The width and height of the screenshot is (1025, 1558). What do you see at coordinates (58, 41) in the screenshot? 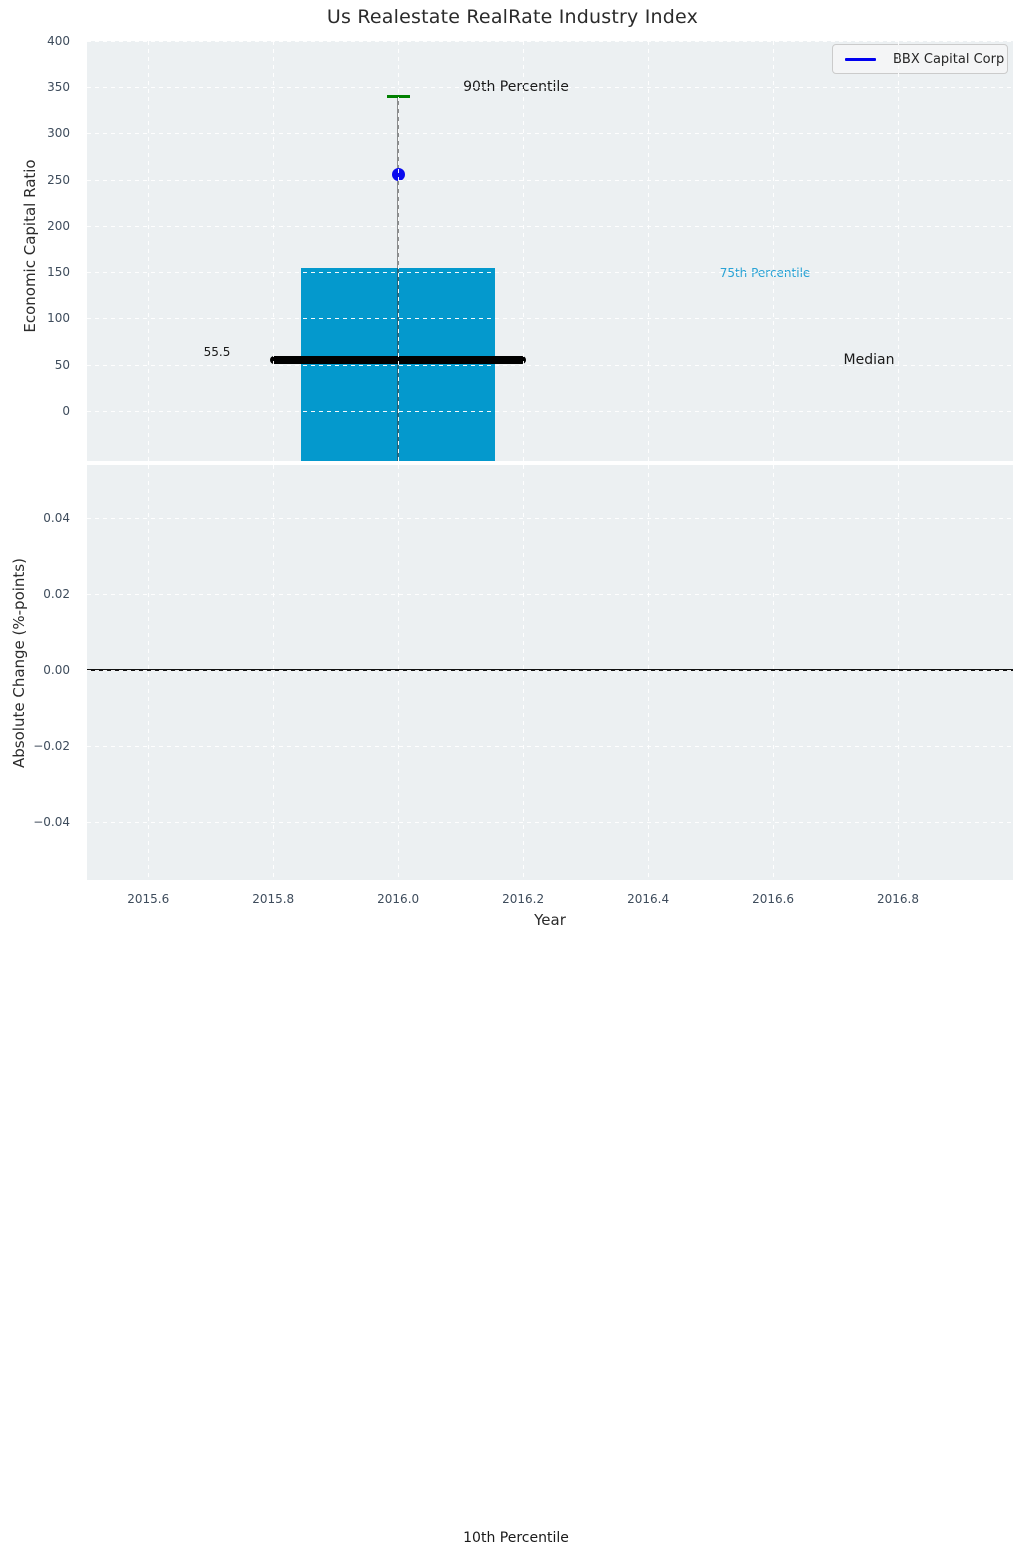
I see `y-tick-label: 400` at bounding box center [58, 41].